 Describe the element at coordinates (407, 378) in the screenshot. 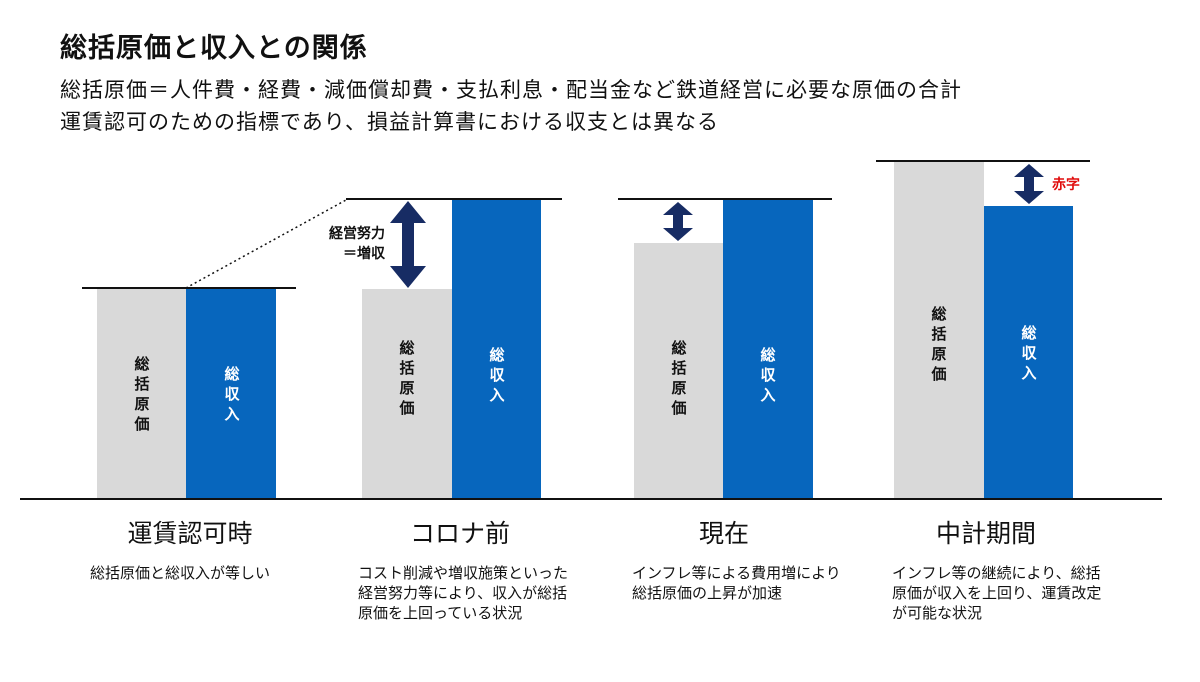

I see `cost-bar-label-2: 総括原価` at that location.